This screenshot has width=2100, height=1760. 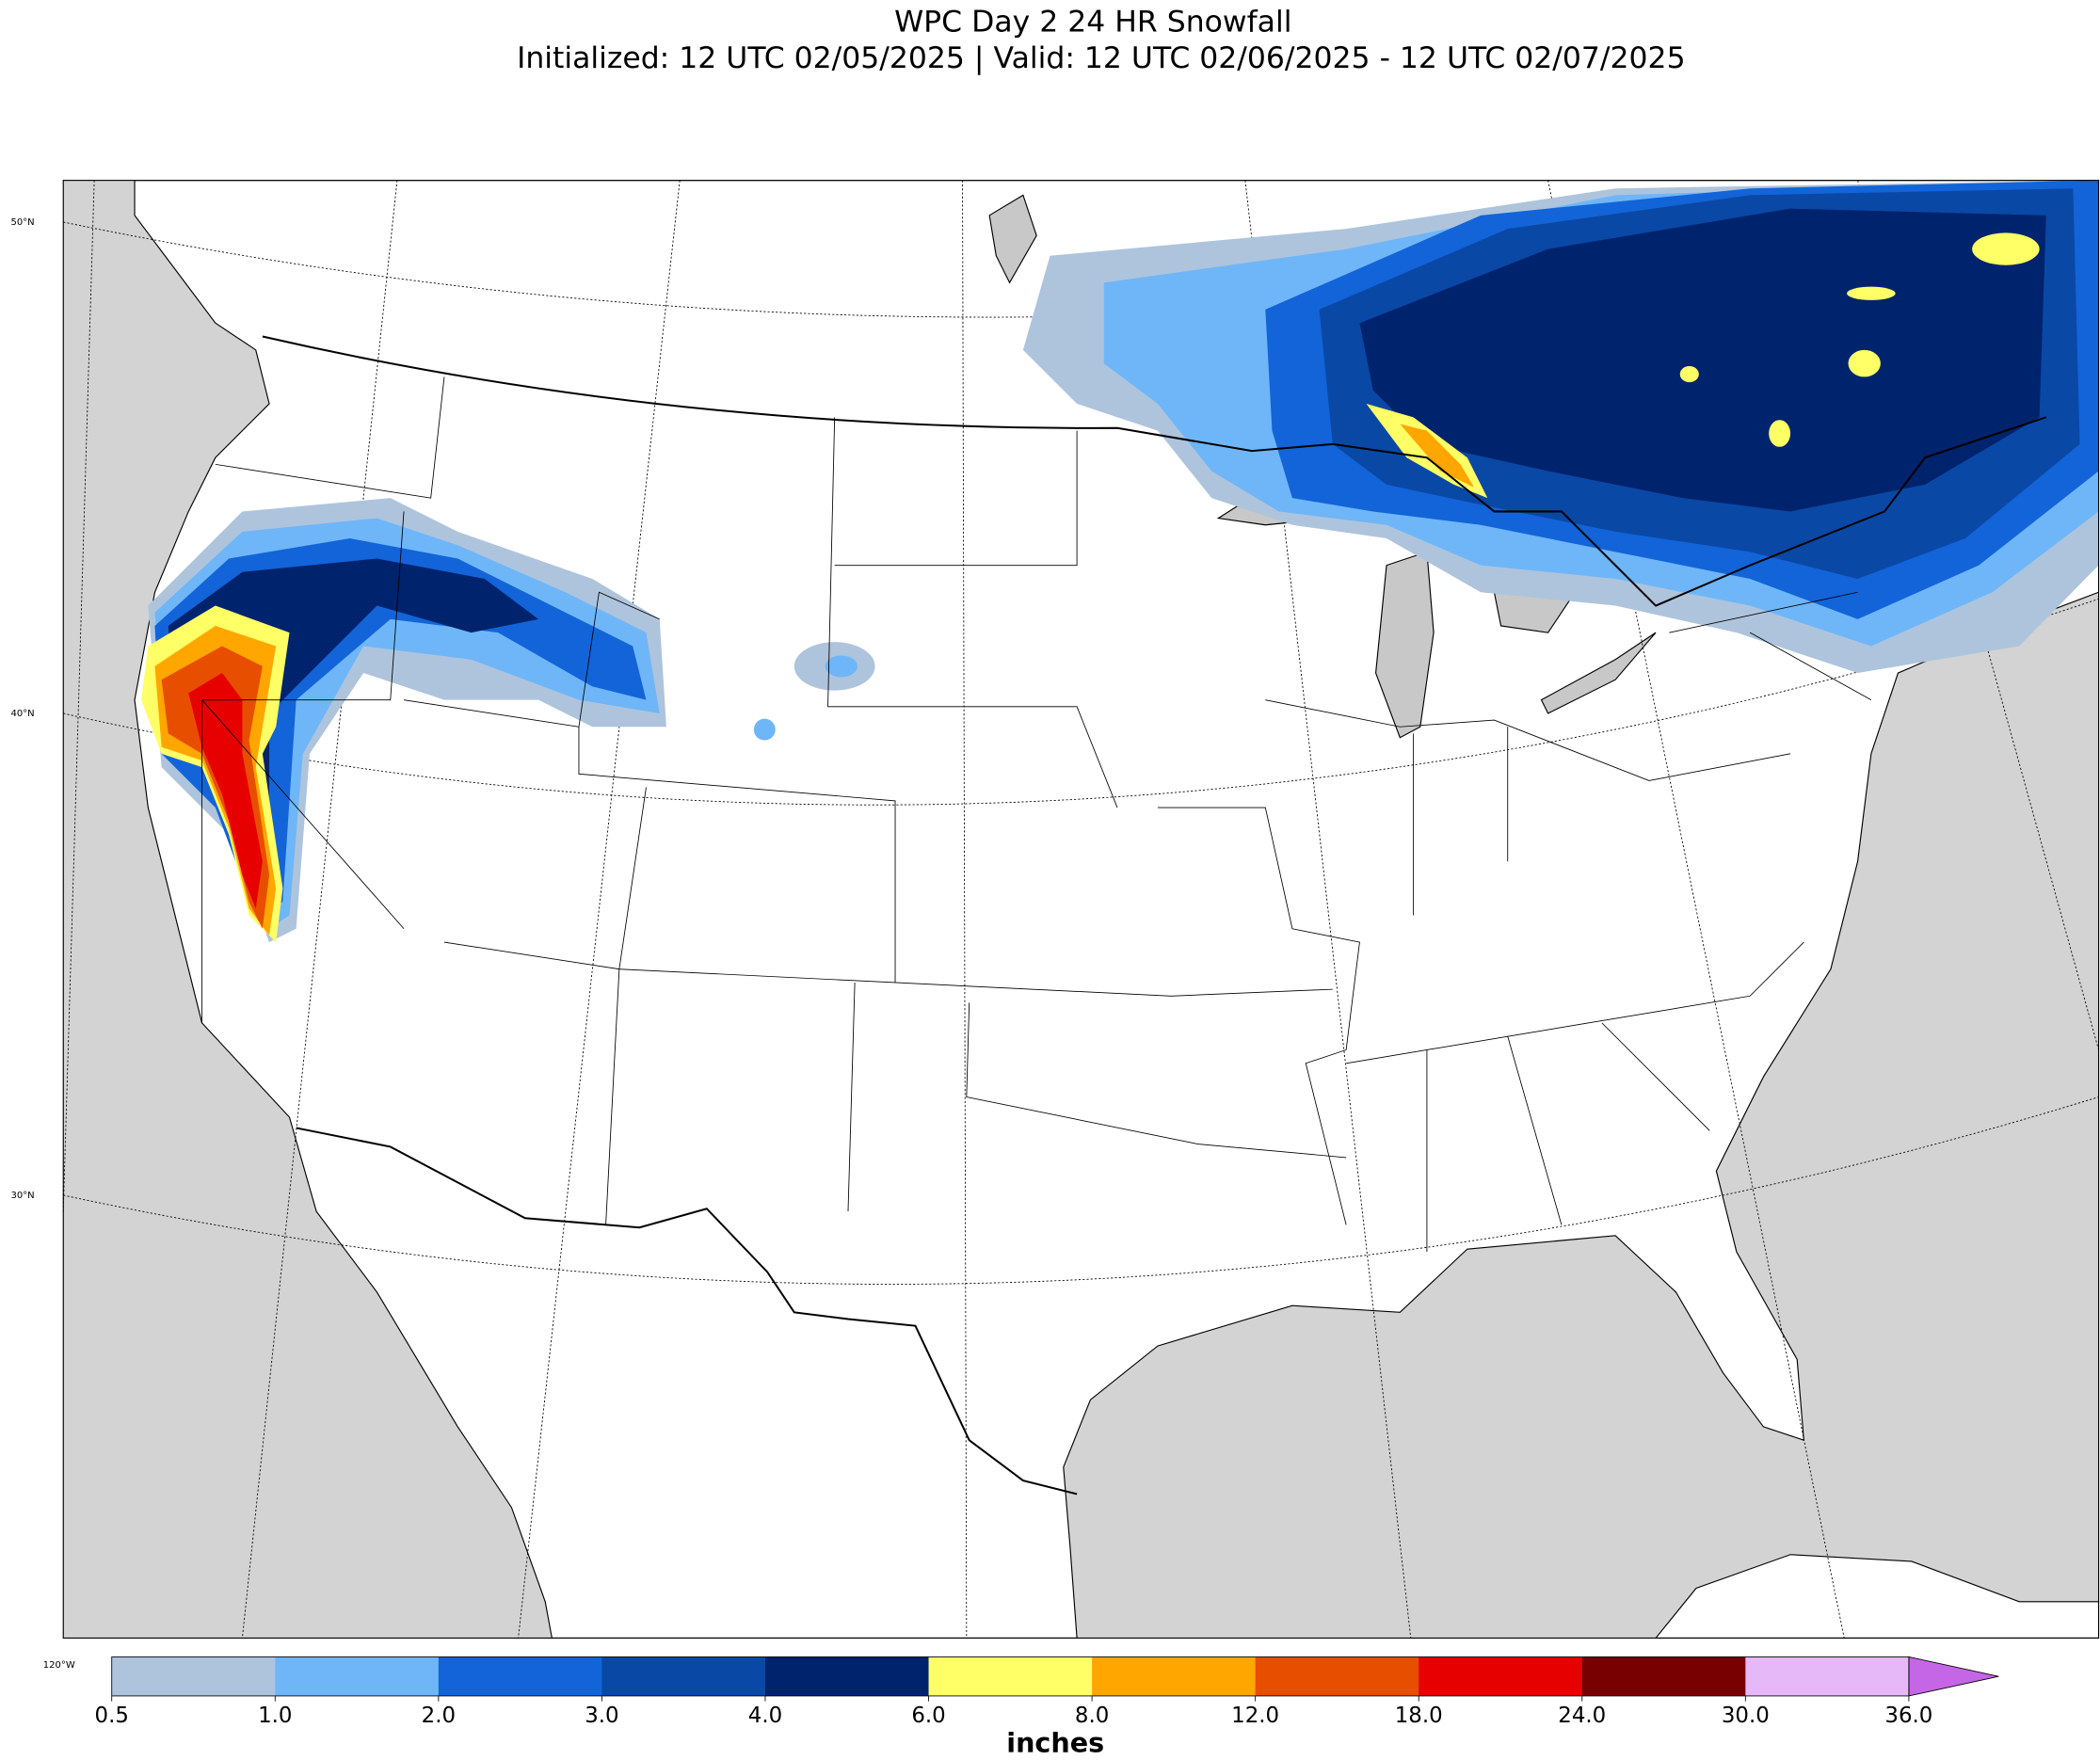 I want to click on colorbar-tick-label: 36.0, so click(x=1908, y=1716).